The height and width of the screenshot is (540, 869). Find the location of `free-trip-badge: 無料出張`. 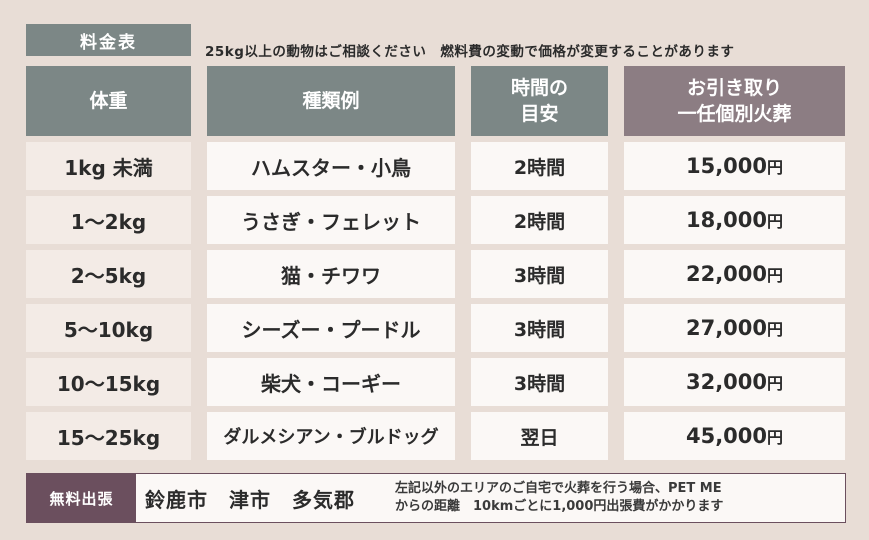

free-trip-badge: 無料出張 is located at coordinates (81, 498).